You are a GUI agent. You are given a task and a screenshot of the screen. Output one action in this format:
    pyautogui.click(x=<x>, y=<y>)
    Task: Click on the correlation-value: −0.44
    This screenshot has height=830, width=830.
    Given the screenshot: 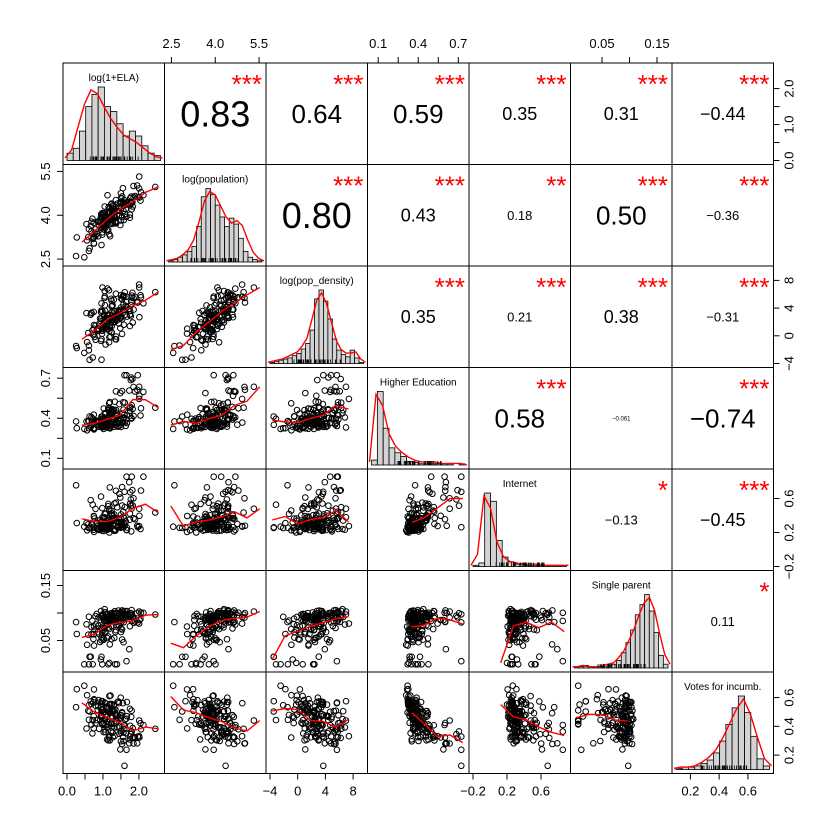 What is the action you would take?
    pyautogui.click(x=723, y=114)
    